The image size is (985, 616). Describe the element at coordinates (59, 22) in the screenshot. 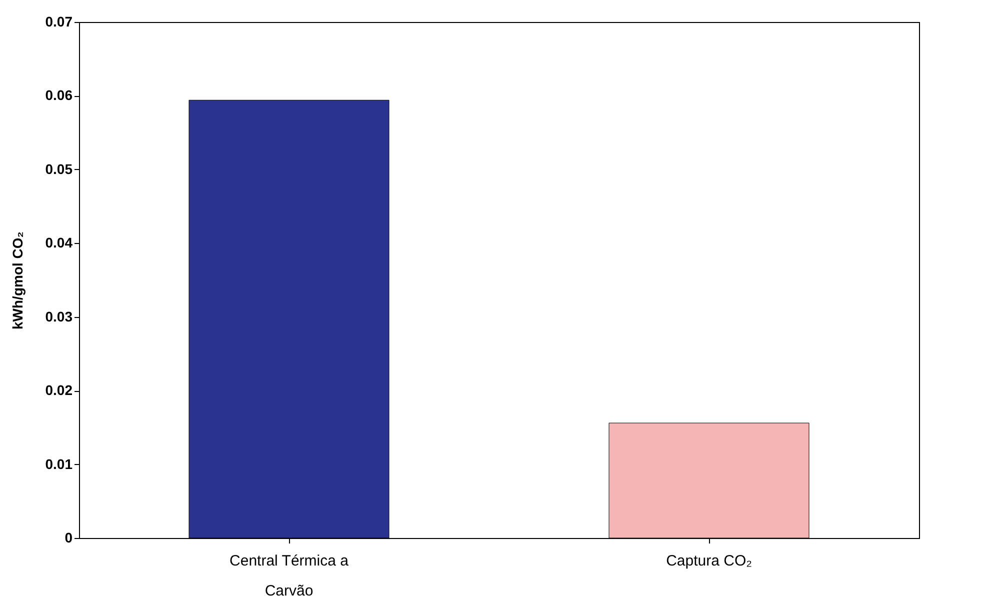

I see `y-tick-label: 0.07` at that location.